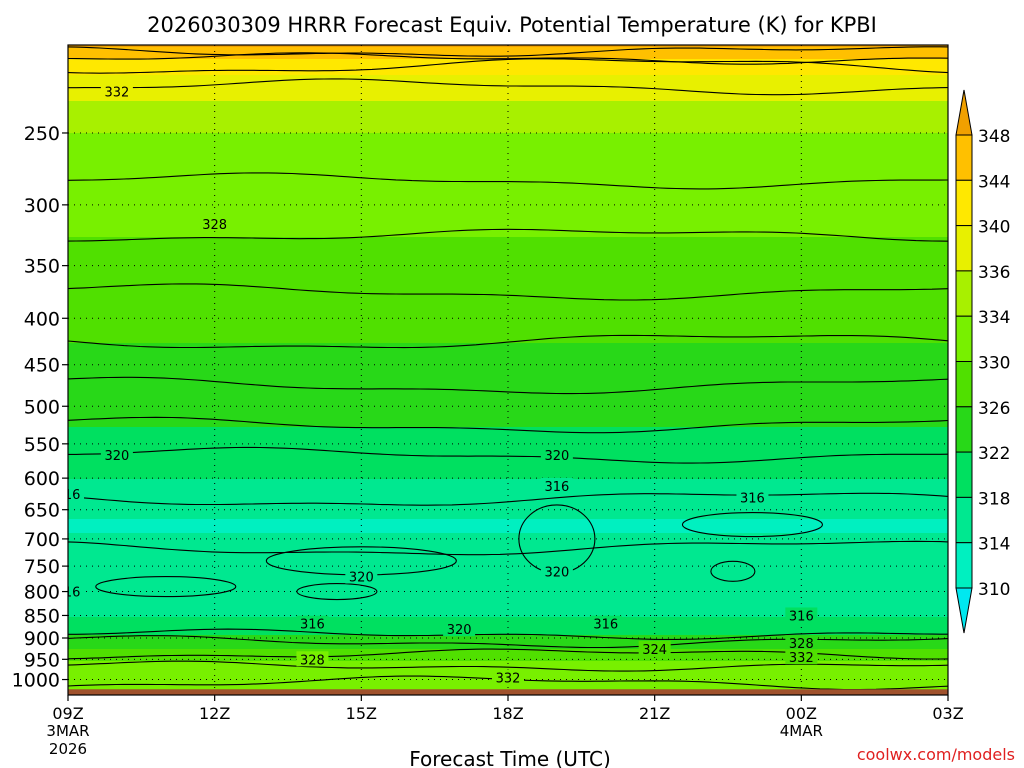  What do you see at coordinates (994, 137) in the screenshot?
I see `colorbar-label: 348` at bounding box center [994, 137].